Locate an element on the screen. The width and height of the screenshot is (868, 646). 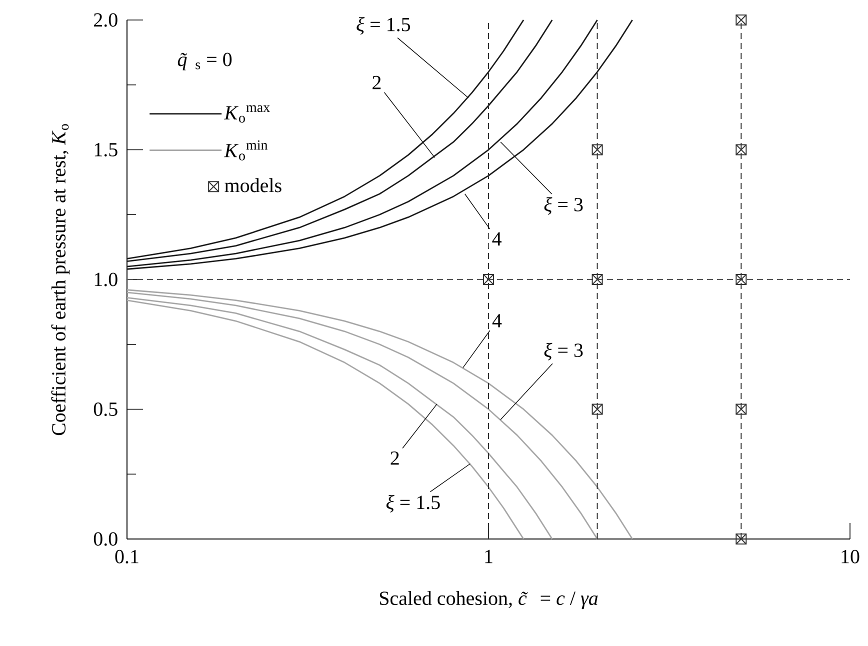
x-tick-label: 1 is located at coordinates (488, 557).